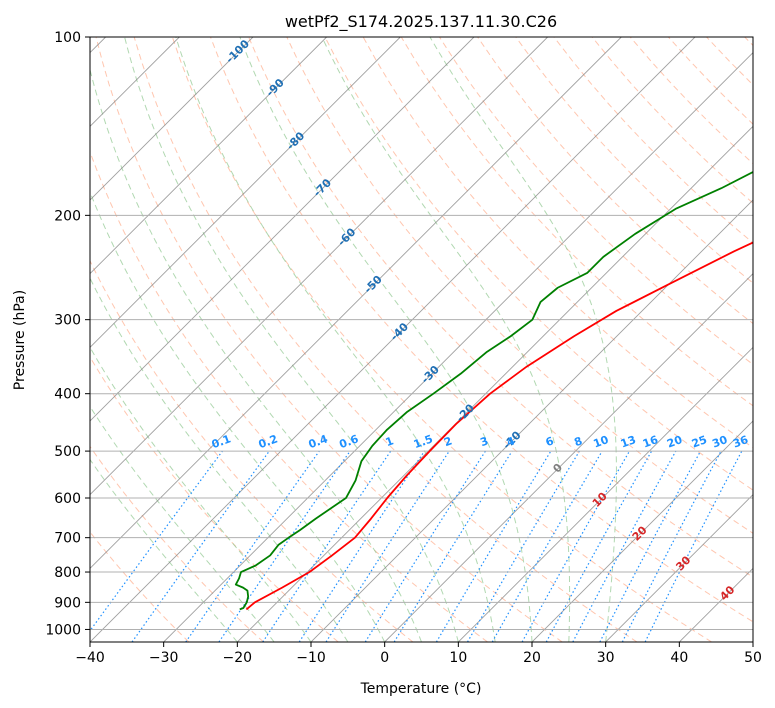 This screenshot has height=708, width=775. Describe the element at coordinates (349, 441) in the screenshot. I see `mixing-ratio-label: 0.6` at that location.